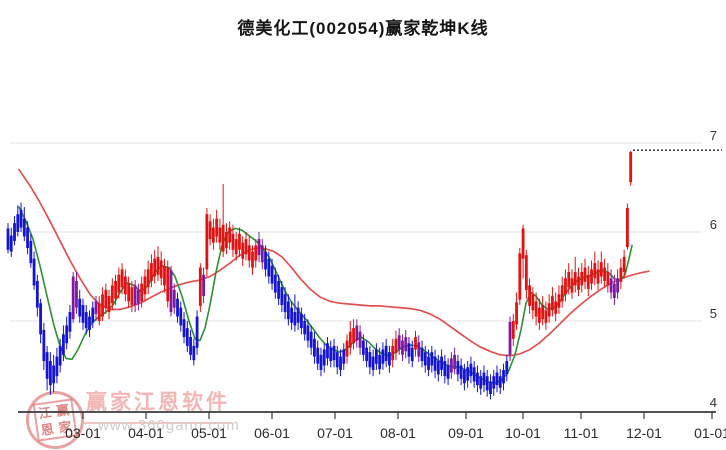 Image resolution: width=726 pixels, height=450 pixels. What do you see at coordinates (335, 433) in the screenshot?
I see `svg-text: 07-01` at bounding box center [335, 433].